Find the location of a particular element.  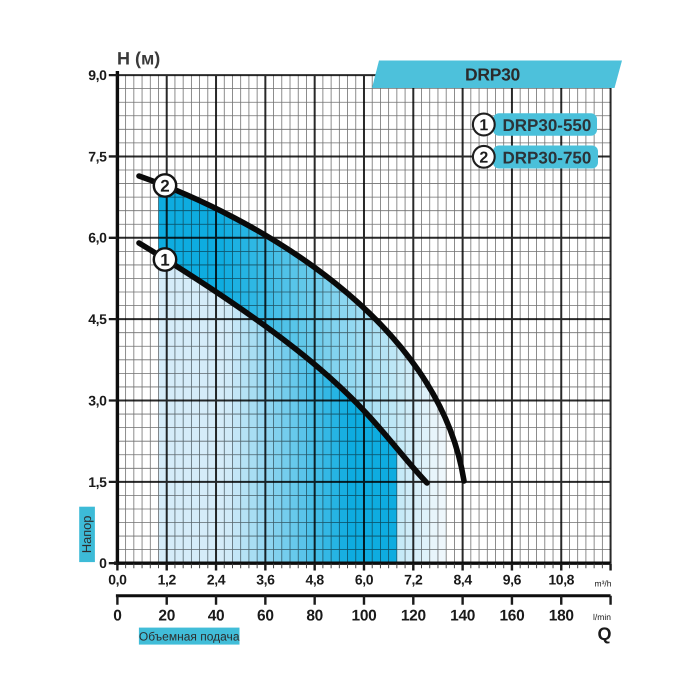

svg-text: DRP30-750 is located at coordinates (547, 158).